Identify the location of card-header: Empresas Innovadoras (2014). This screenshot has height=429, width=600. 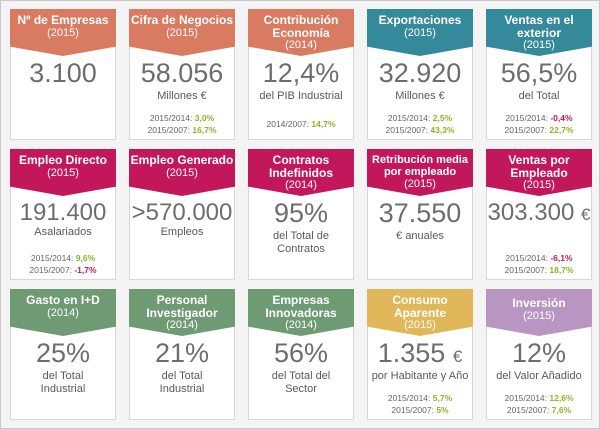
(301, 312).